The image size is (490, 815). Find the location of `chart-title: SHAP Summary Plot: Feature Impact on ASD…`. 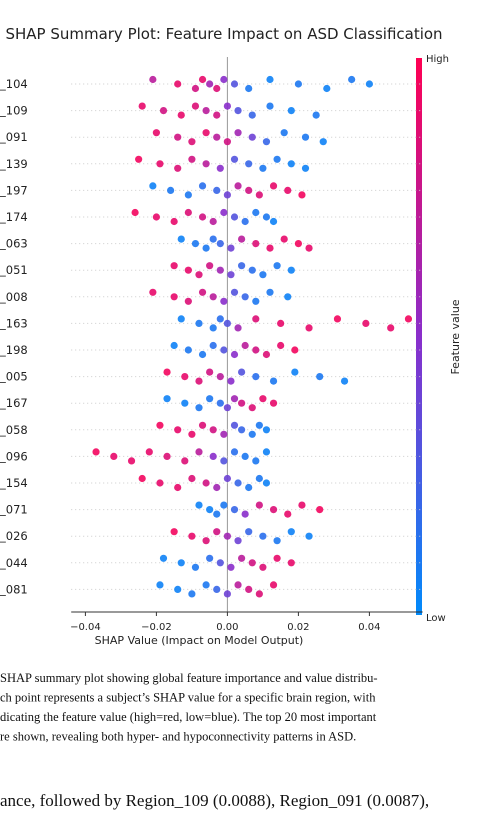

chart-title: SHAP Summary Plot: Feature Impact on ASD… is located at coordinates (223, 34).